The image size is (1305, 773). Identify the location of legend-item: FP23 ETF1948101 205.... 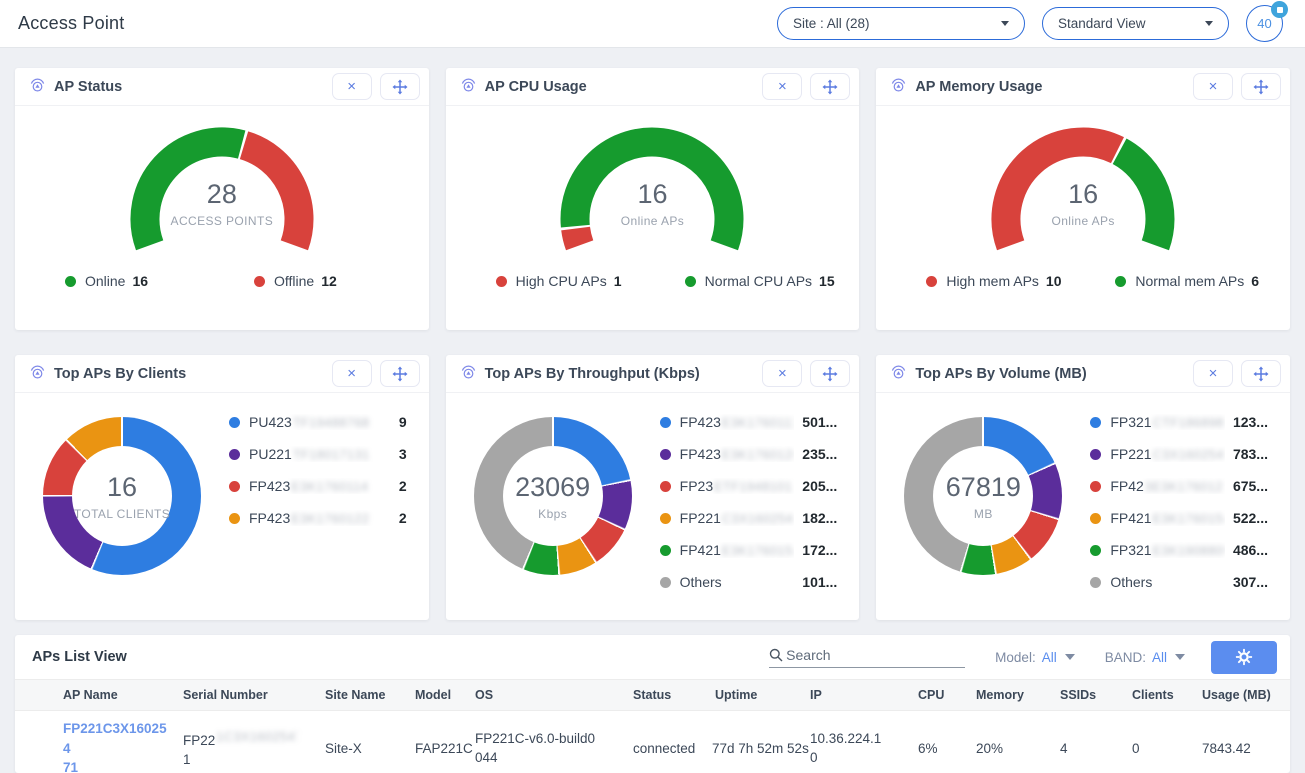
(748, 486).